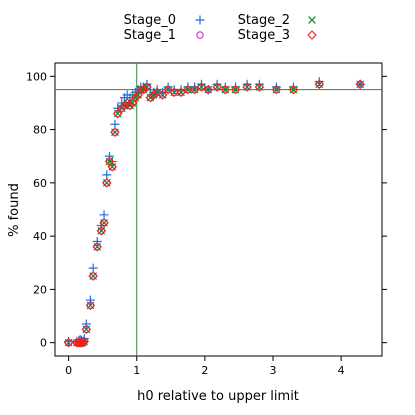 The height and width of the screenshot is (415, 415). Describe the element at coordinates (14, 210) in the screenshot. I see `y-axis-title: % found` at that location.